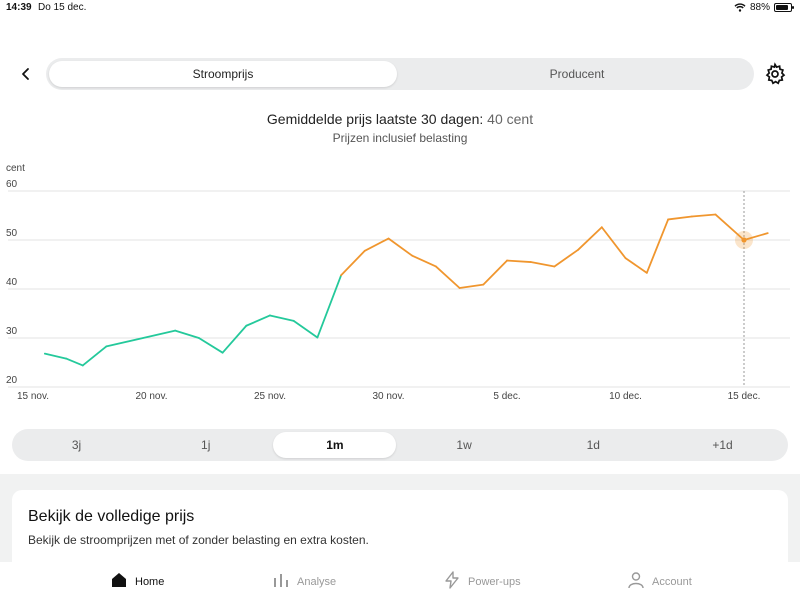 This screenshot has width=800, height=600. I want to click on status-indicators: 88%, so click(764, 7).